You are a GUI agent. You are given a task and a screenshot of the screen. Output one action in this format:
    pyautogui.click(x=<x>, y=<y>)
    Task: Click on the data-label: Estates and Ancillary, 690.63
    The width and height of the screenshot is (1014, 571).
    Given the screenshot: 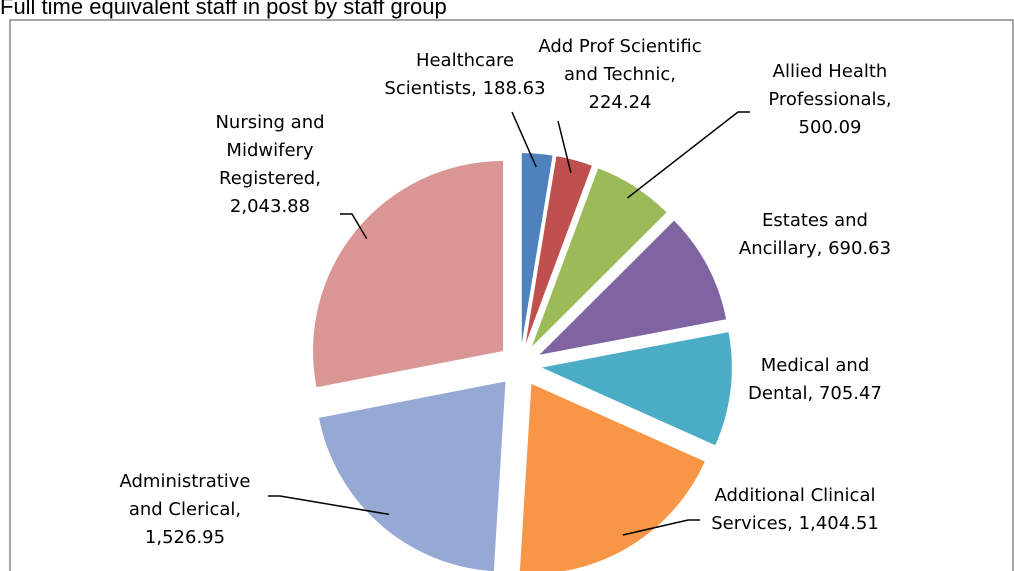 What is the action you would take?
    pyautogui.click(x=815, y=235)
    